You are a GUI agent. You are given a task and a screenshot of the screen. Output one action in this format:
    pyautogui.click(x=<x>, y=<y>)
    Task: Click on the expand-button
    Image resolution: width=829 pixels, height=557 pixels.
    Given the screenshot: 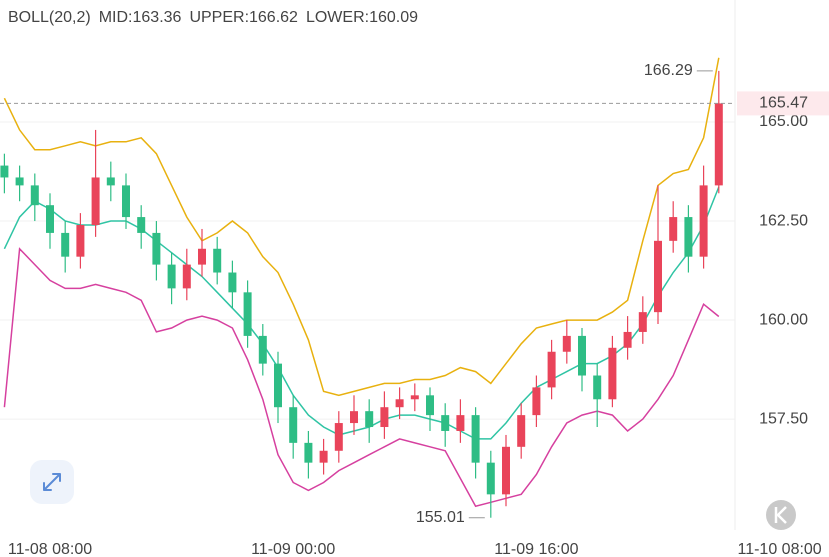 What is the action you would take?
    pyautogui.click(x=52, y=482)
    